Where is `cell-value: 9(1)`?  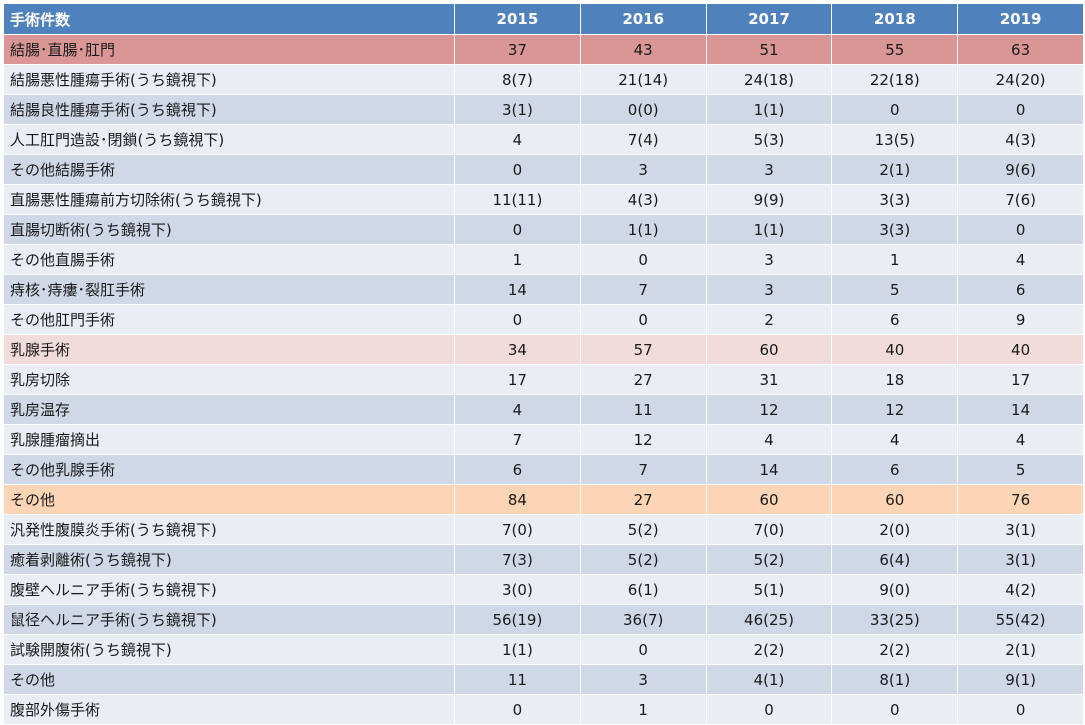
cell-value: 9(1) is located at coordinates (1020, 679).